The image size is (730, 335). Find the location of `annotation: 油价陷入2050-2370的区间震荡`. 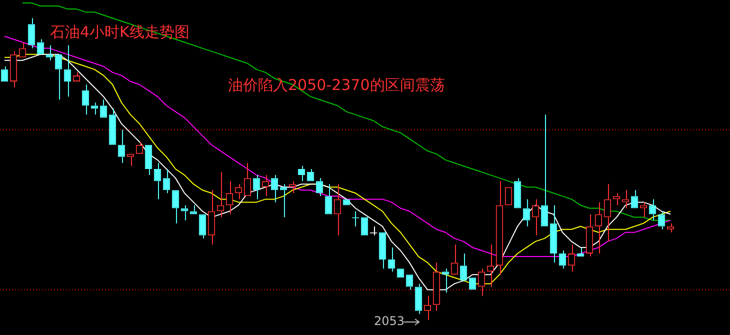

annotation: 油价陷入2050-2370的区间震荡 is located at coordinates (336, 85).